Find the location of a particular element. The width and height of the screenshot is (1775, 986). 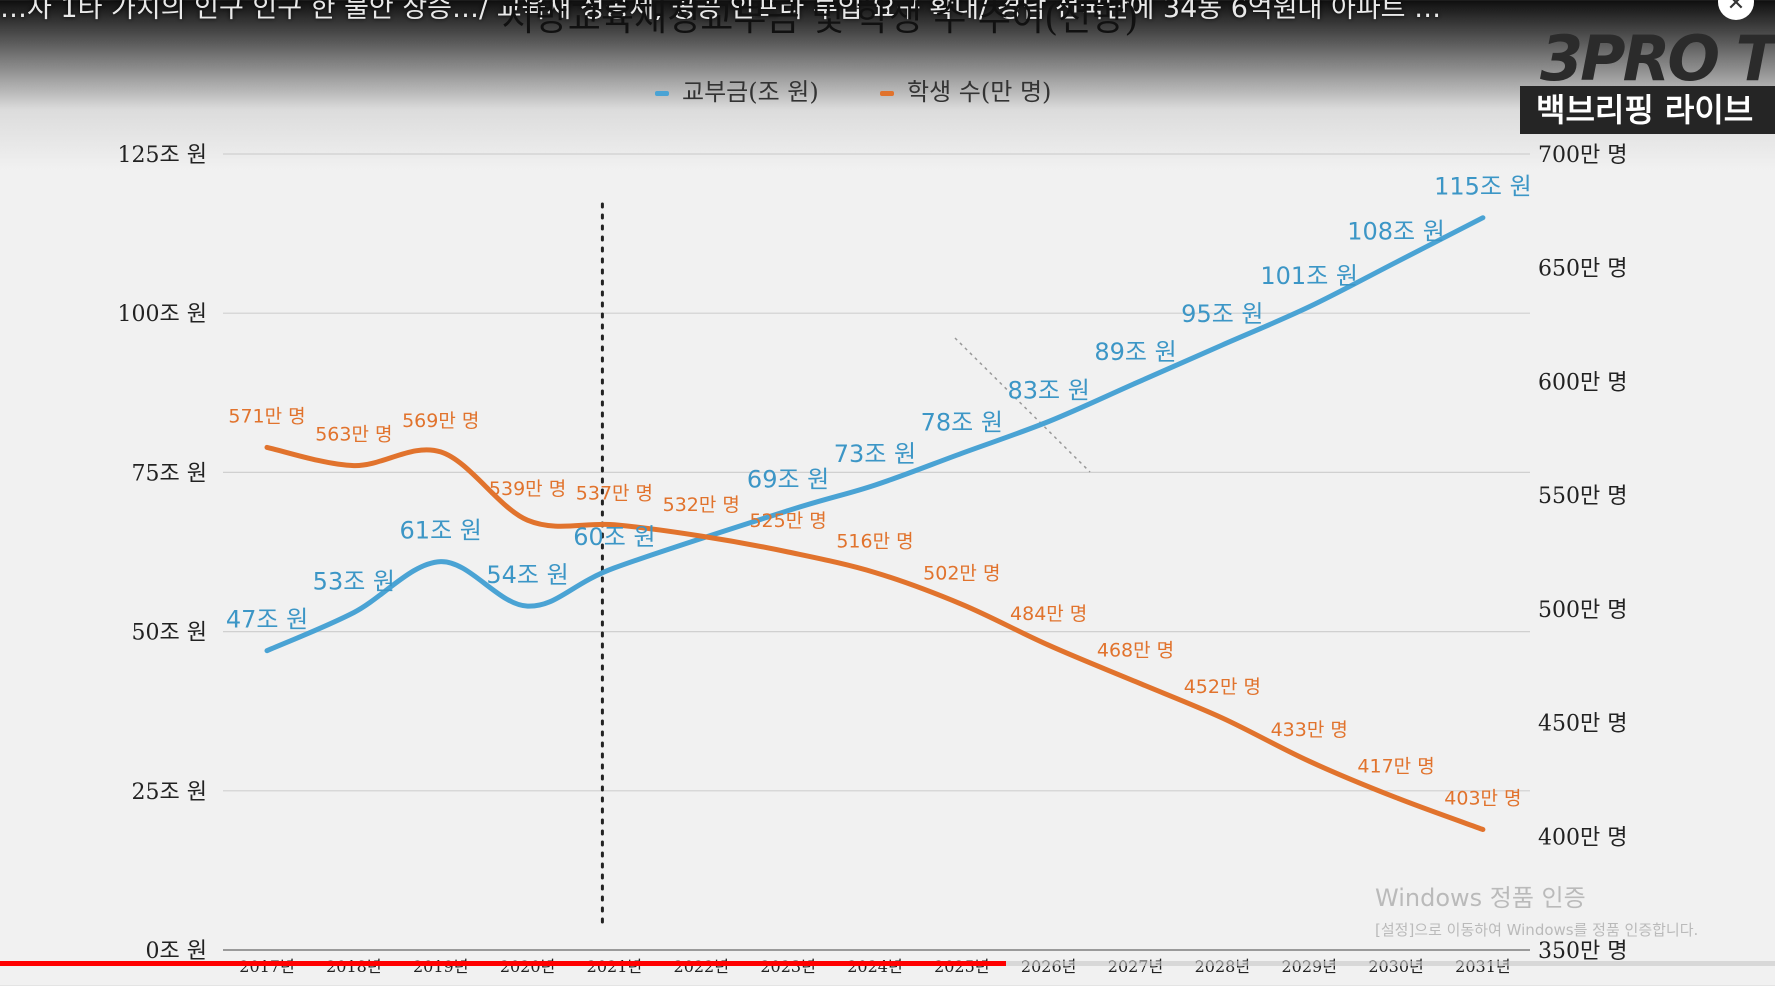

data-label-students: 525만 명 is located at coordinates (787, 521).